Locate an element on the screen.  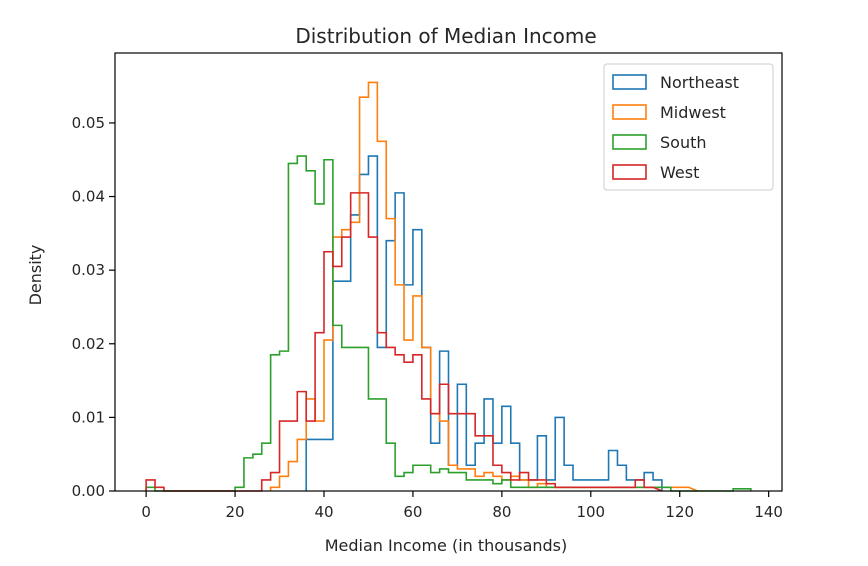
legend-label-west: West is located at coordinates (679, 172).